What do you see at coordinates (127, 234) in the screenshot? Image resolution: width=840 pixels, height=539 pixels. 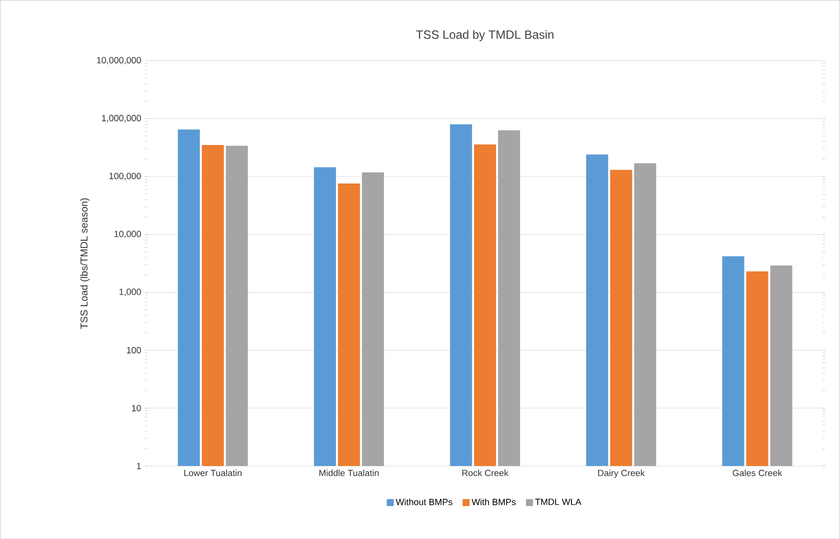 I see `y-tick-label: 10,000` at bounding box center [127, 234].